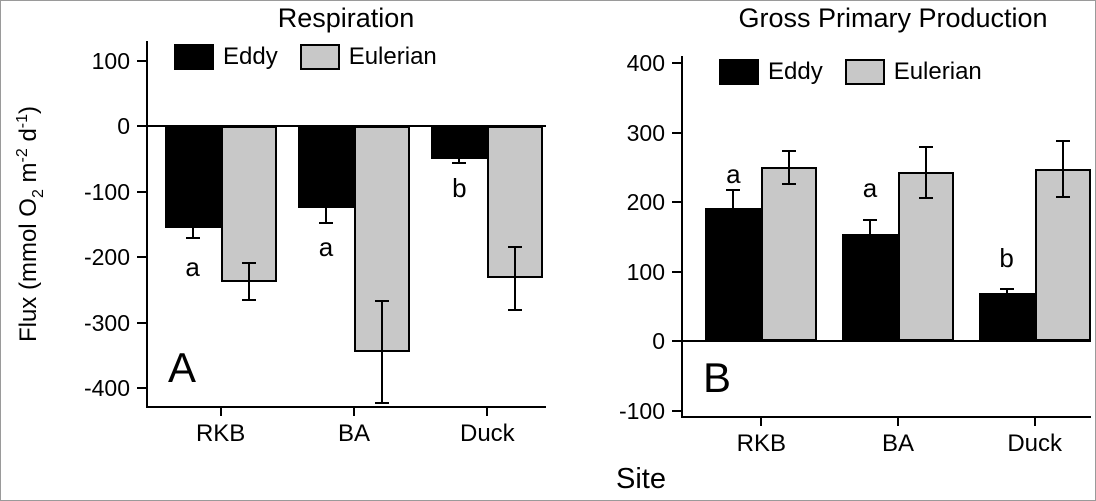 The image size is (1096, 501). I want to click on y-tick-label: -200, so click(106, 257).